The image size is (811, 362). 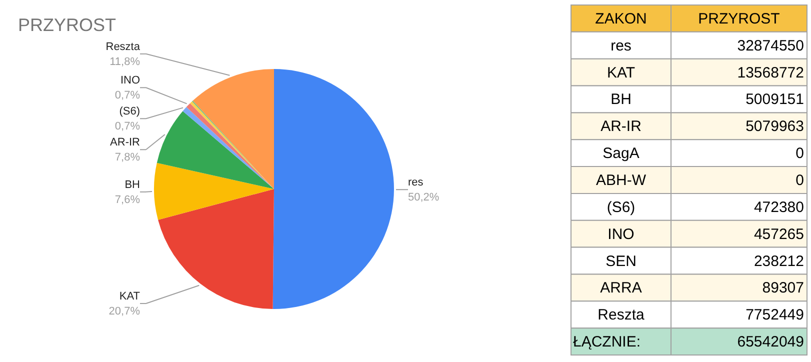 What do you see at coordinates (127, 200) in the screenshot?
I see `data-label: 7,6%` at bounding box center [127, 200].